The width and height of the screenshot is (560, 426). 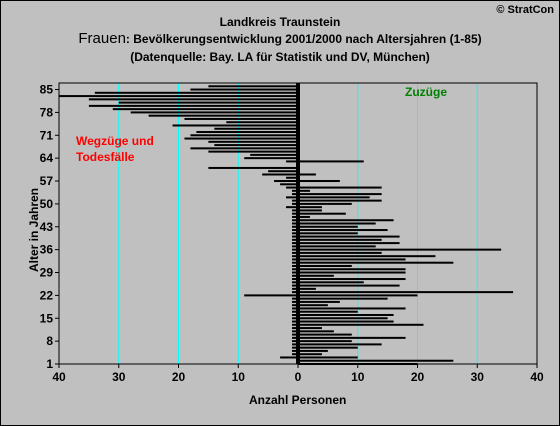 I want to click on y-tick-label: 22, so click(x=47, y=295).